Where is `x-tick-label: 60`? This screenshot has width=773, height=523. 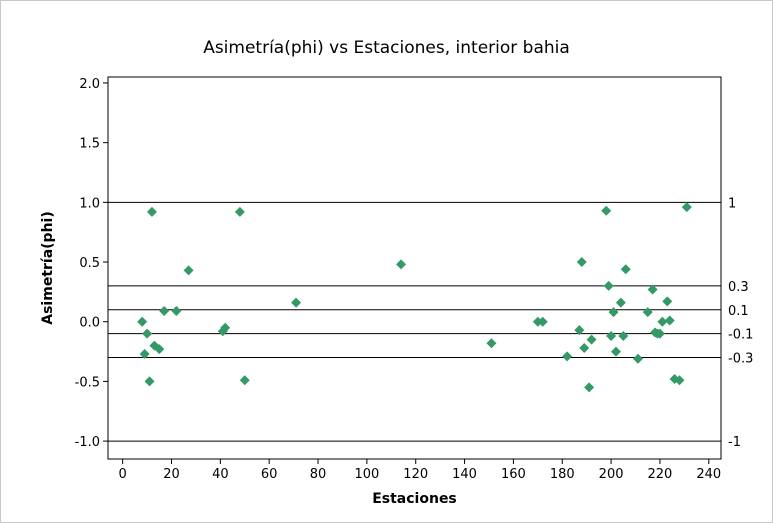
x-tick-label: 60 is located at coordinates (269, 474).